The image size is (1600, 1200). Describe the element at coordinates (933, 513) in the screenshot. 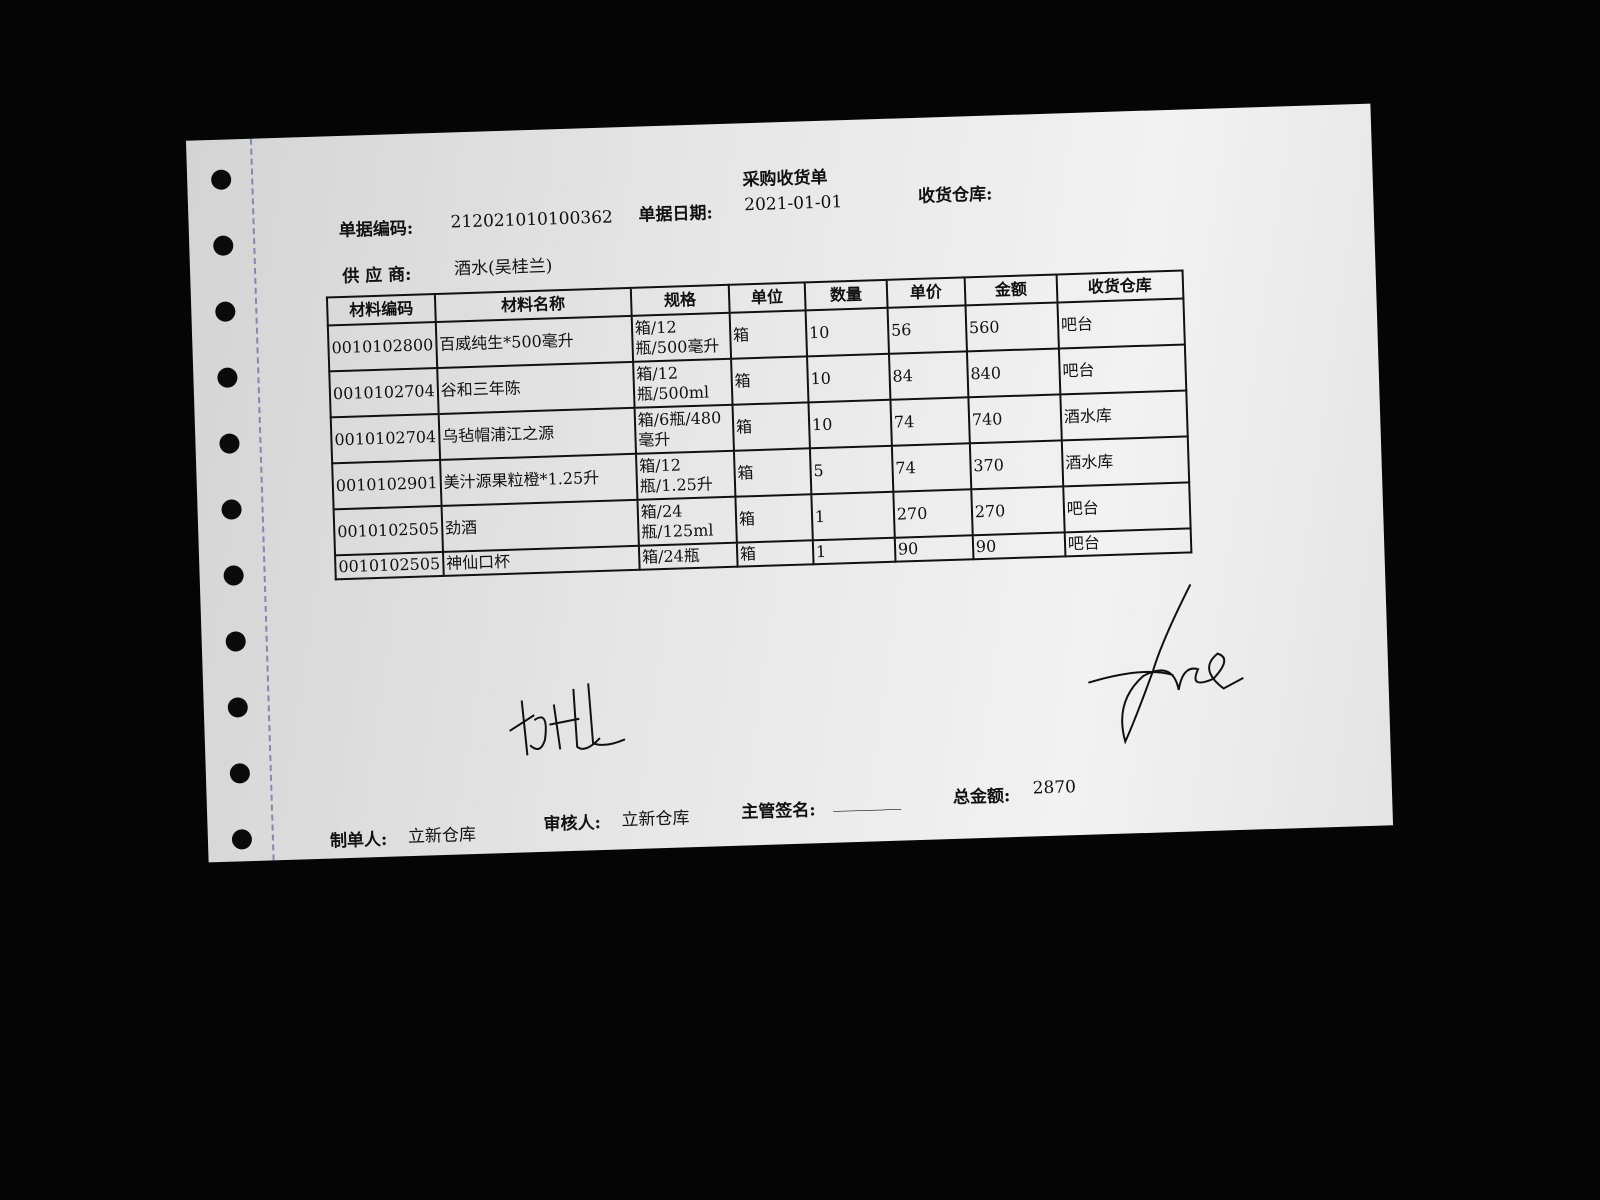

I see `cell-price: 270` at that location.